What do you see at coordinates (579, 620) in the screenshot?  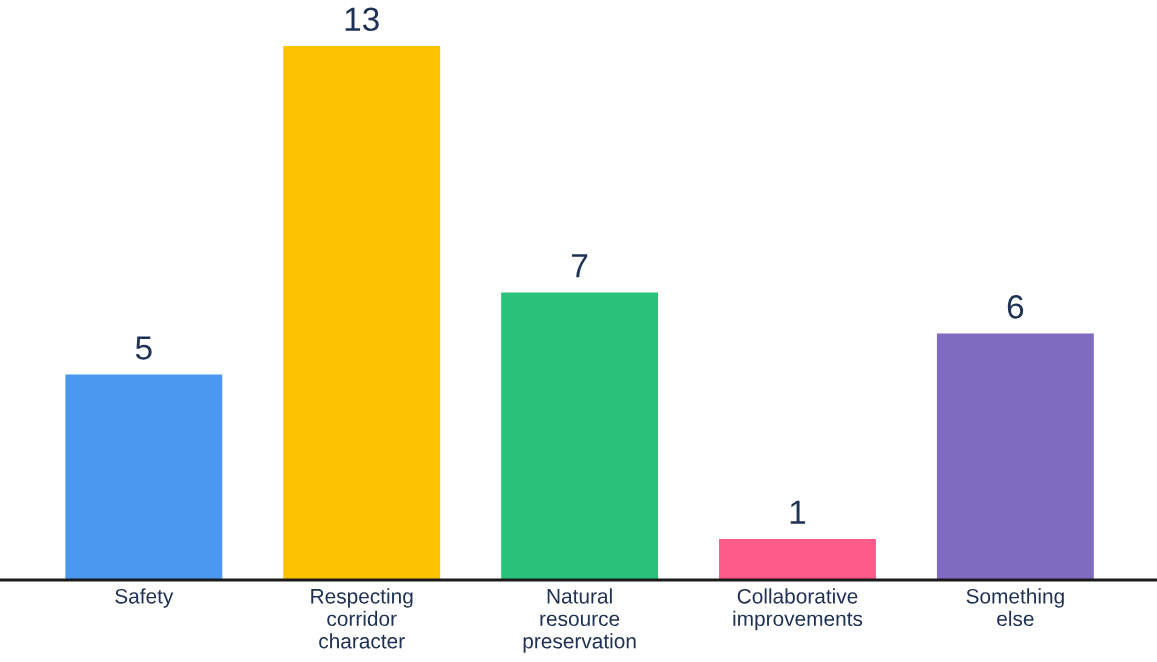 I see `x-tick-label: Natural resource preservation` at bounding box center [579, 620].